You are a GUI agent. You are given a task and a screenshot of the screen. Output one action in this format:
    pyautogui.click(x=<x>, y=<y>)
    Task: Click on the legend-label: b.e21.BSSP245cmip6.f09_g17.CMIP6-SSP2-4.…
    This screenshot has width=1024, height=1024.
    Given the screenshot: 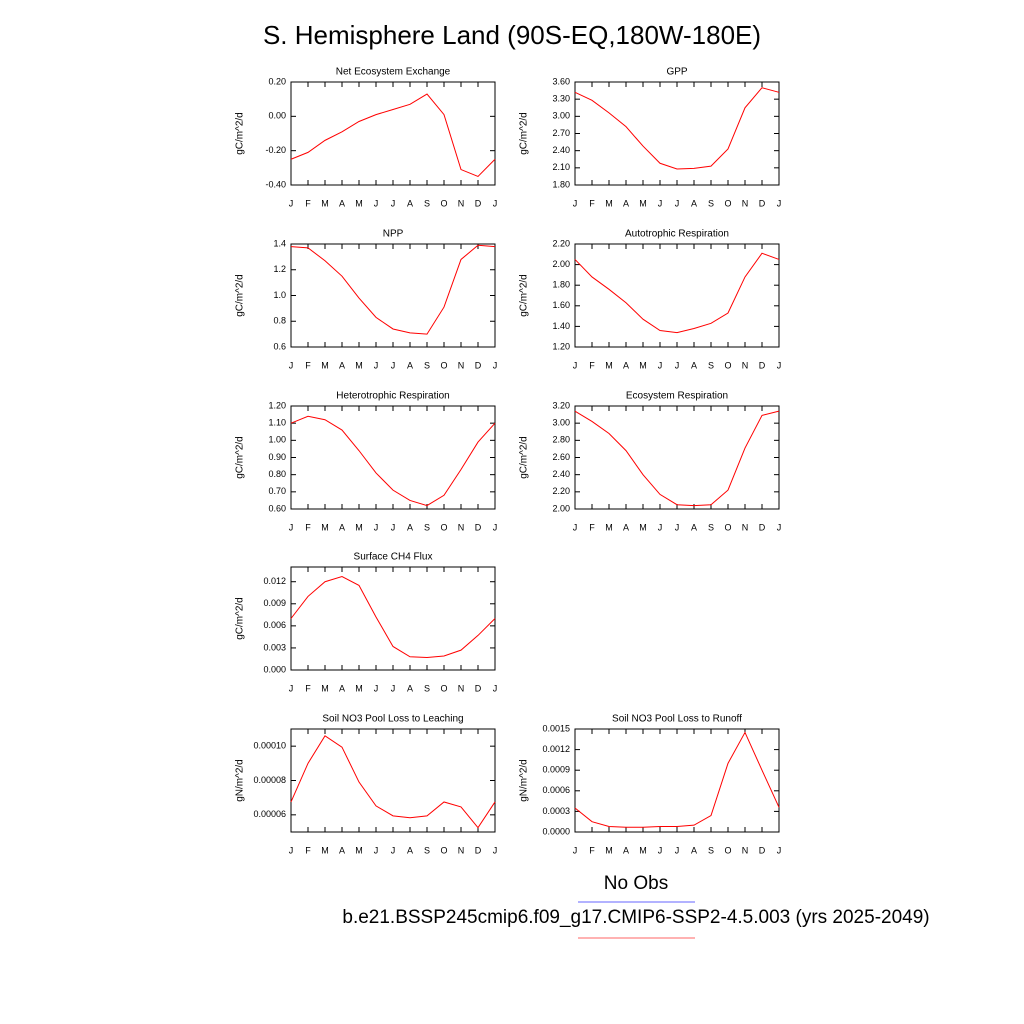 What is the action you would take?
    pyautogui.click(x=635, y=917)
    